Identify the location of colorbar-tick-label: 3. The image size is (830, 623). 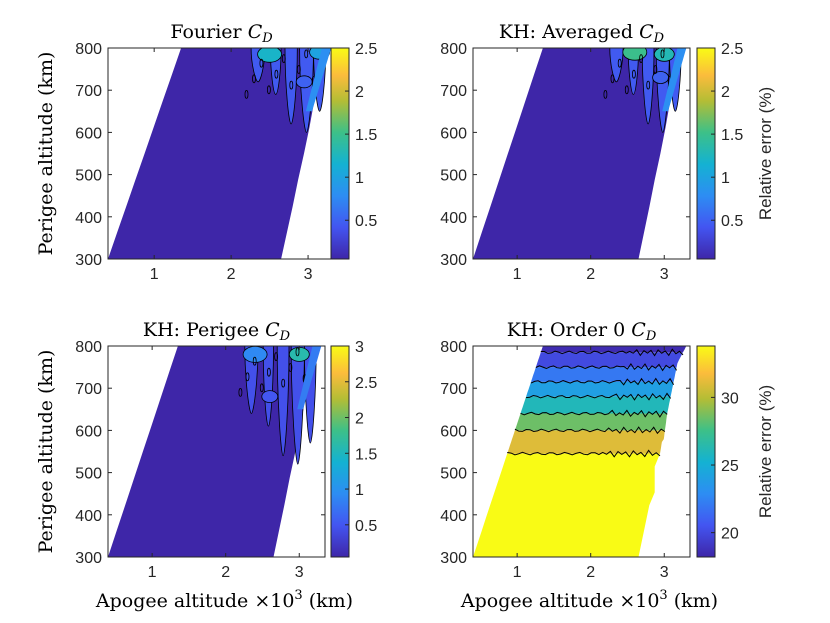
(359, 347).